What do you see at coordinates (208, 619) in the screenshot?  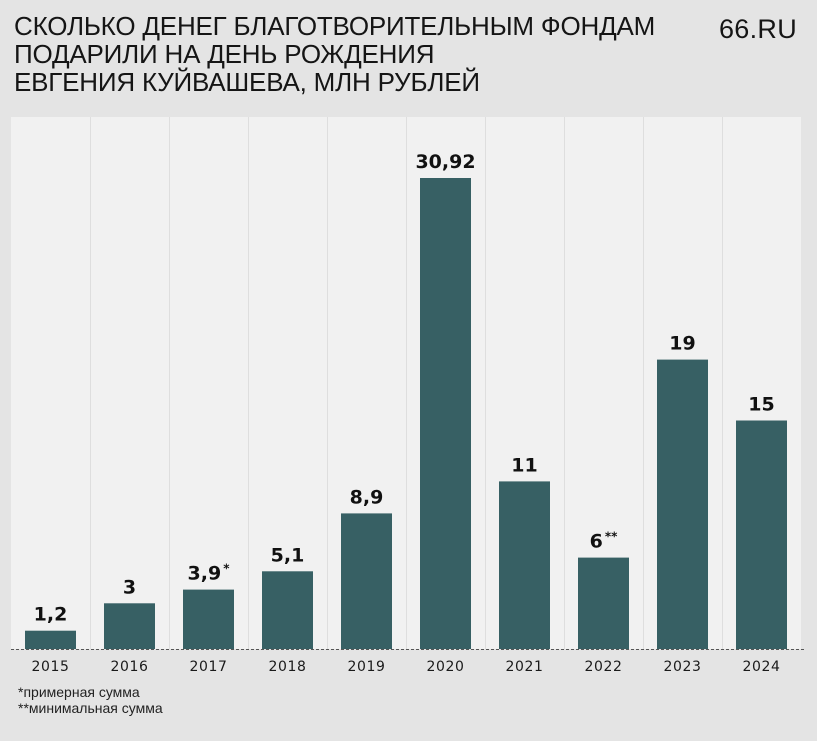 I see `bar-2017` at bounding box center [208, 619].